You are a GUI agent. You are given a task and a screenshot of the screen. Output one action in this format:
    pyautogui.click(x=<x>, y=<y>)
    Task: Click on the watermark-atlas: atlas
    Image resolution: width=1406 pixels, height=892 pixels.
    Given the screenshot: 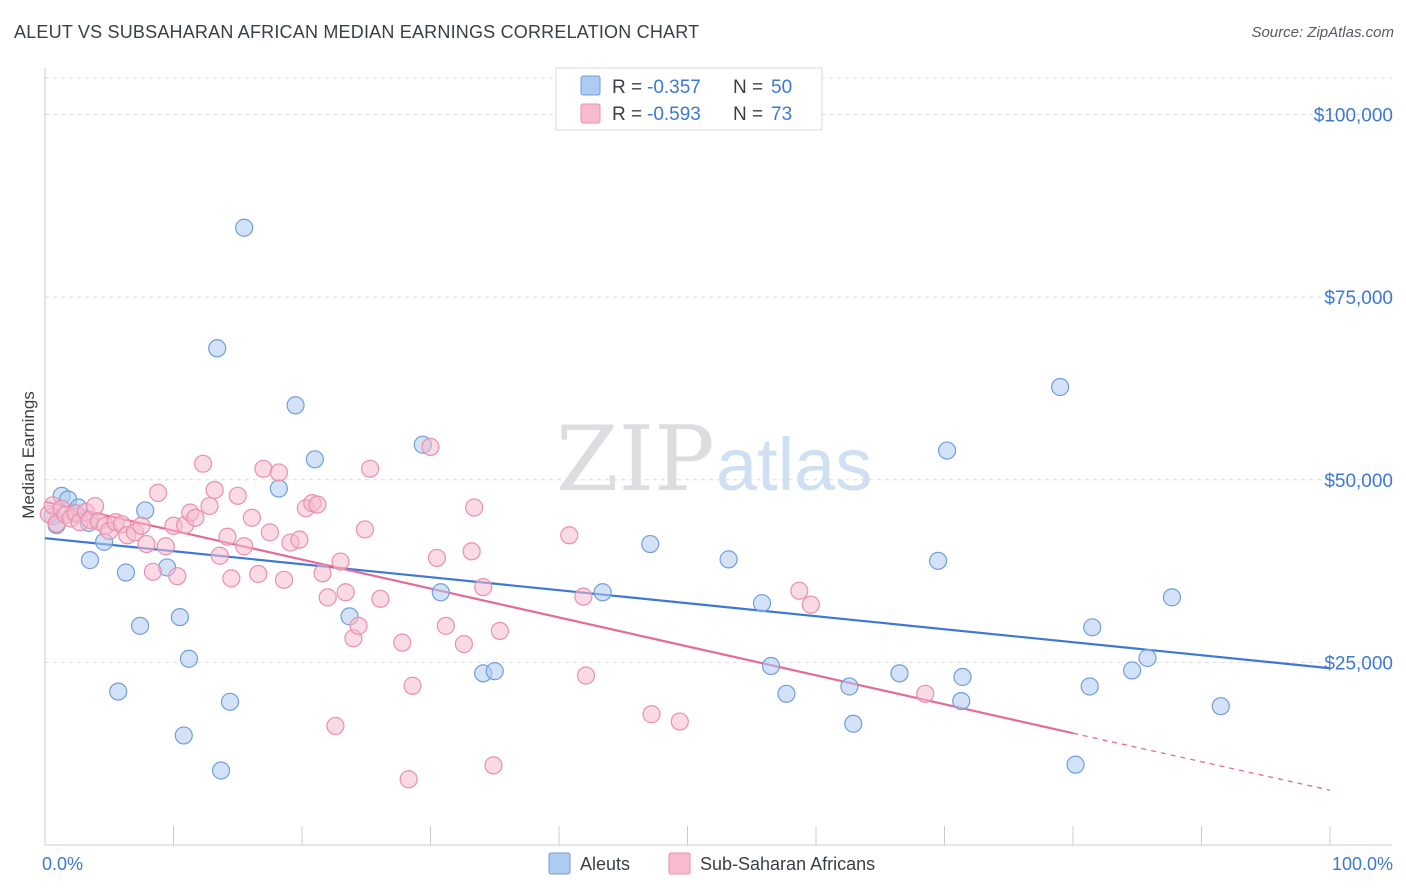 What is the action you would take?
    pyautogui.click(x=794, y=464)
    